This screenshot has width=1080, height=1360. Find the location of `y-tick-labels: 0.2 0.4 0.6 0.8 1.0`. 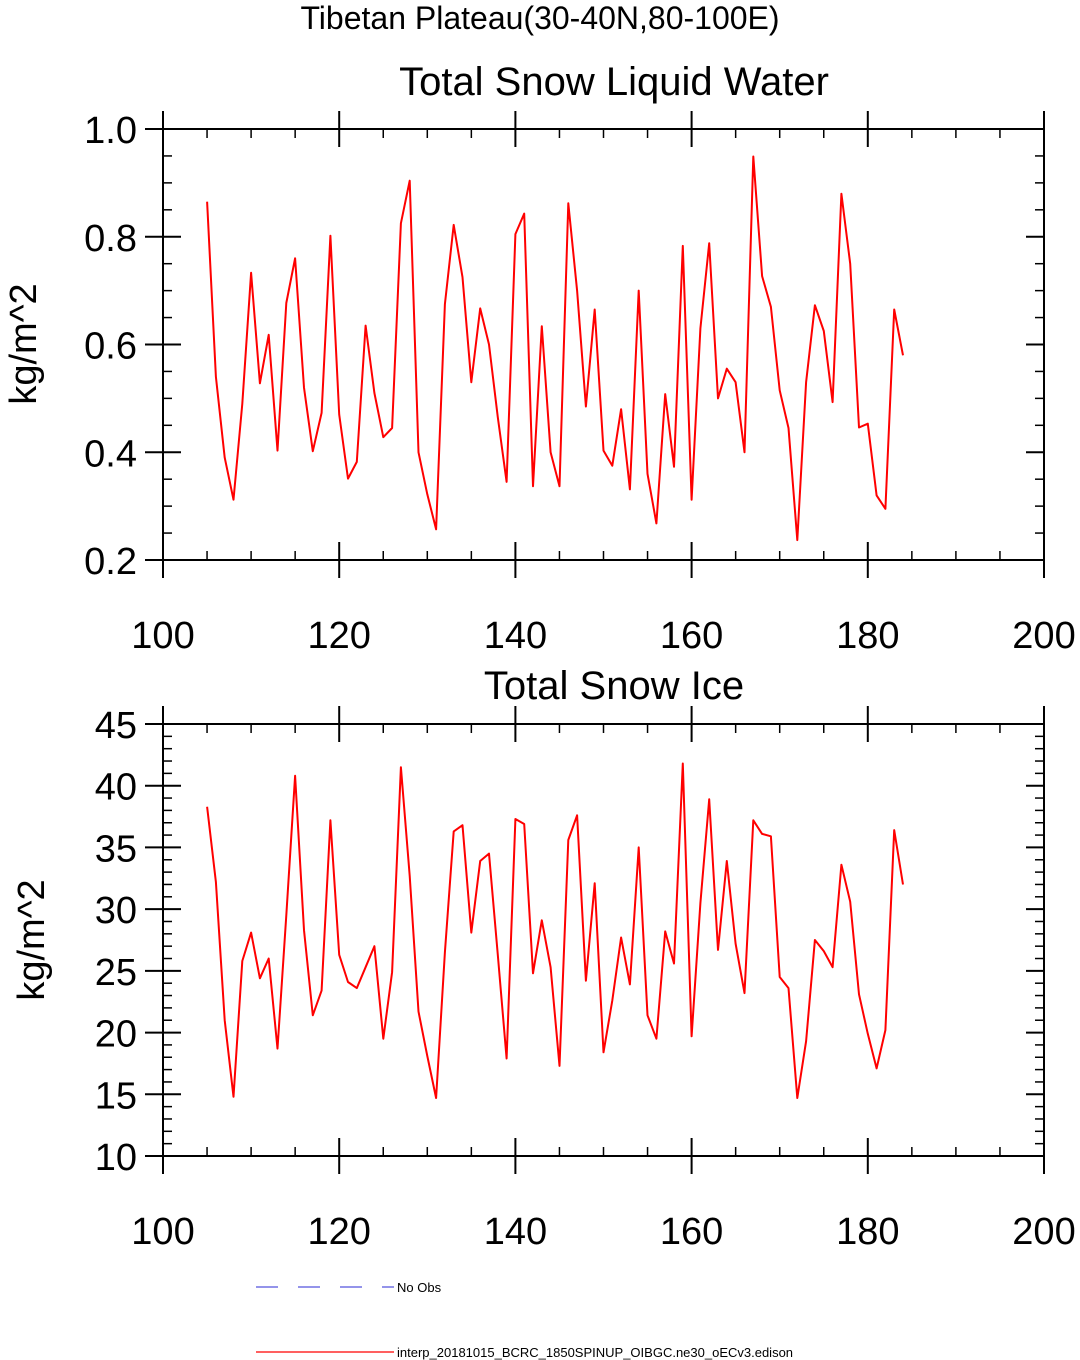

y-tick-labels: 0.2 0.4 0.6 0.8 1.0 is located at coordinates (110, 346).